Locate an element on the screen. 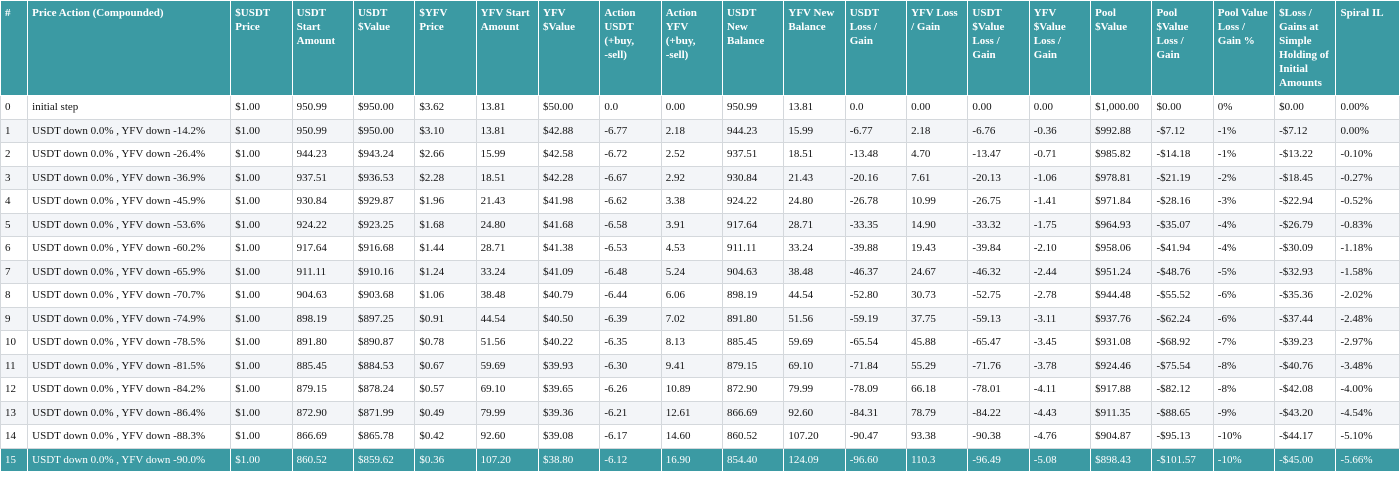 This screenshot has height=484, width=1400. table-cell: -$14.18 is located at coordinates (1182, 154).